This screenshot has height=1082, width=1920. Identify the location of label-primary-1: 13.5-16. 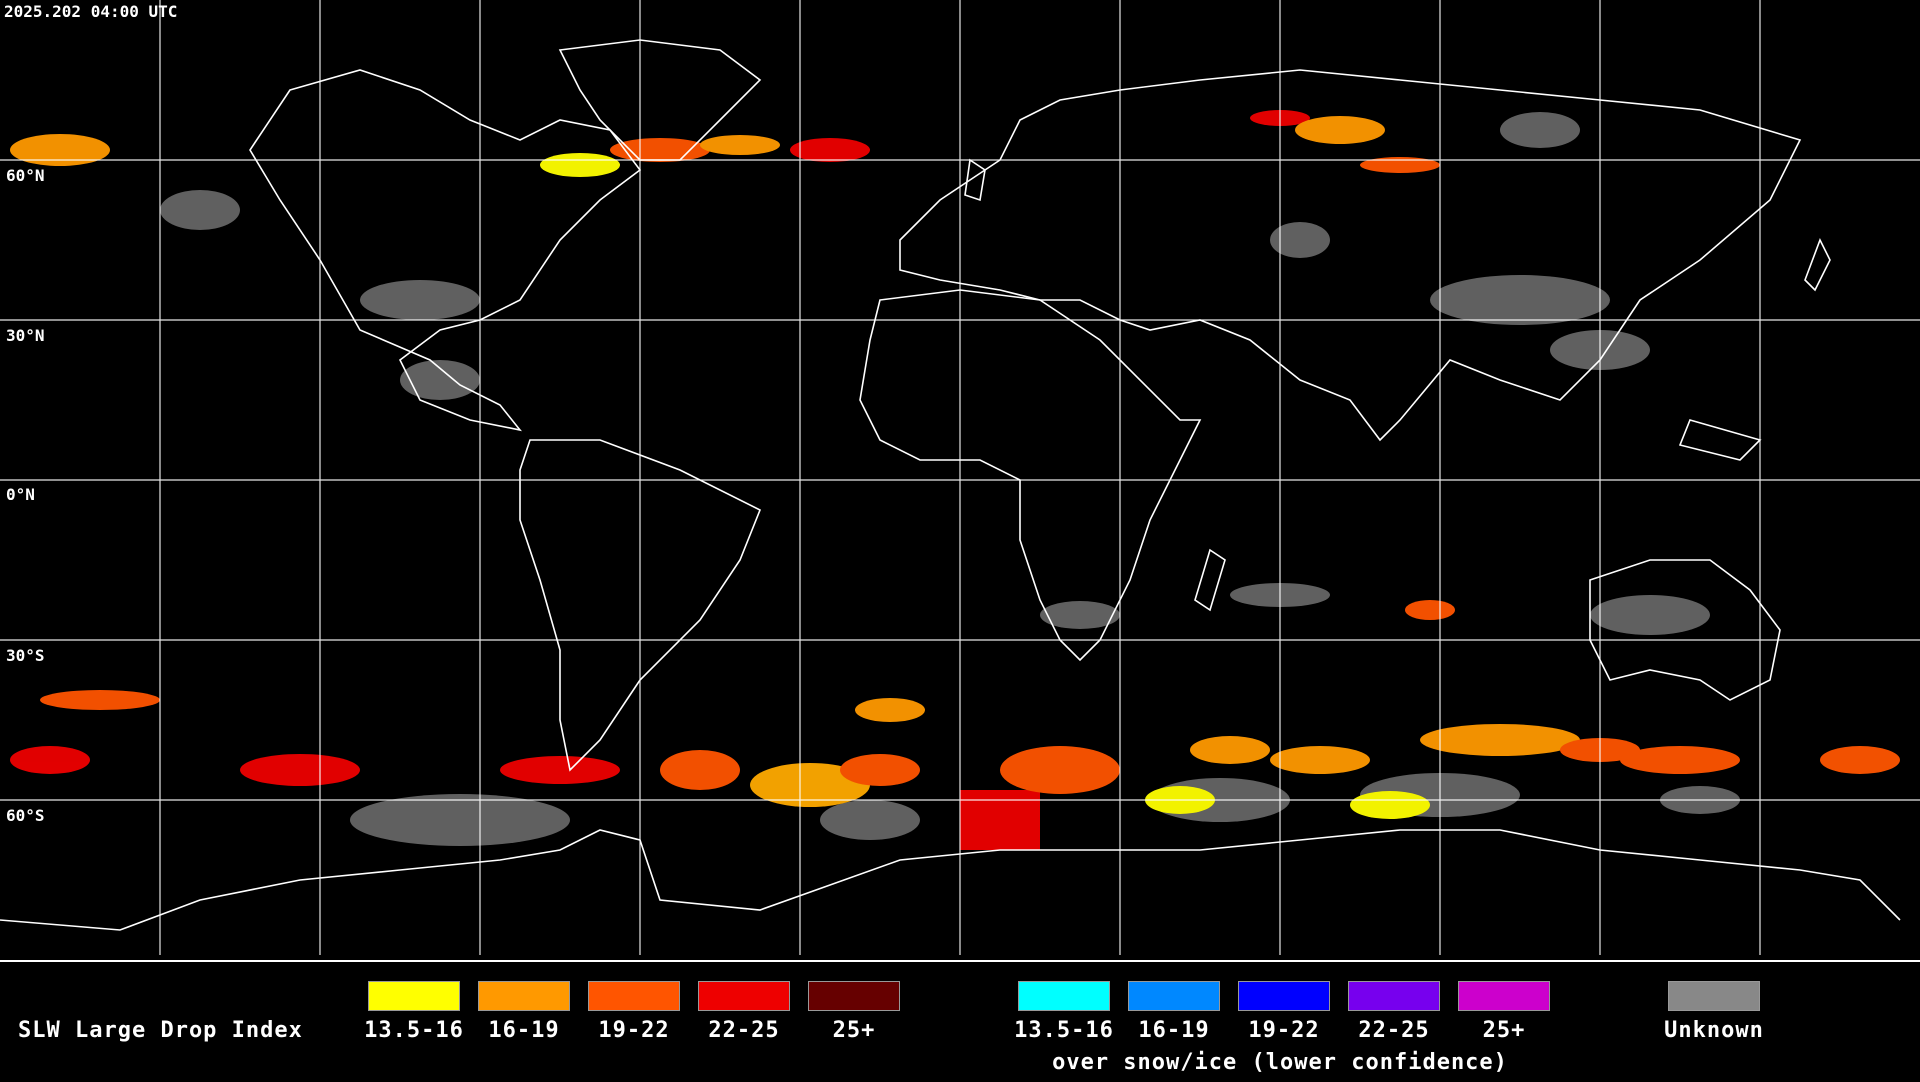
(414, 1030).